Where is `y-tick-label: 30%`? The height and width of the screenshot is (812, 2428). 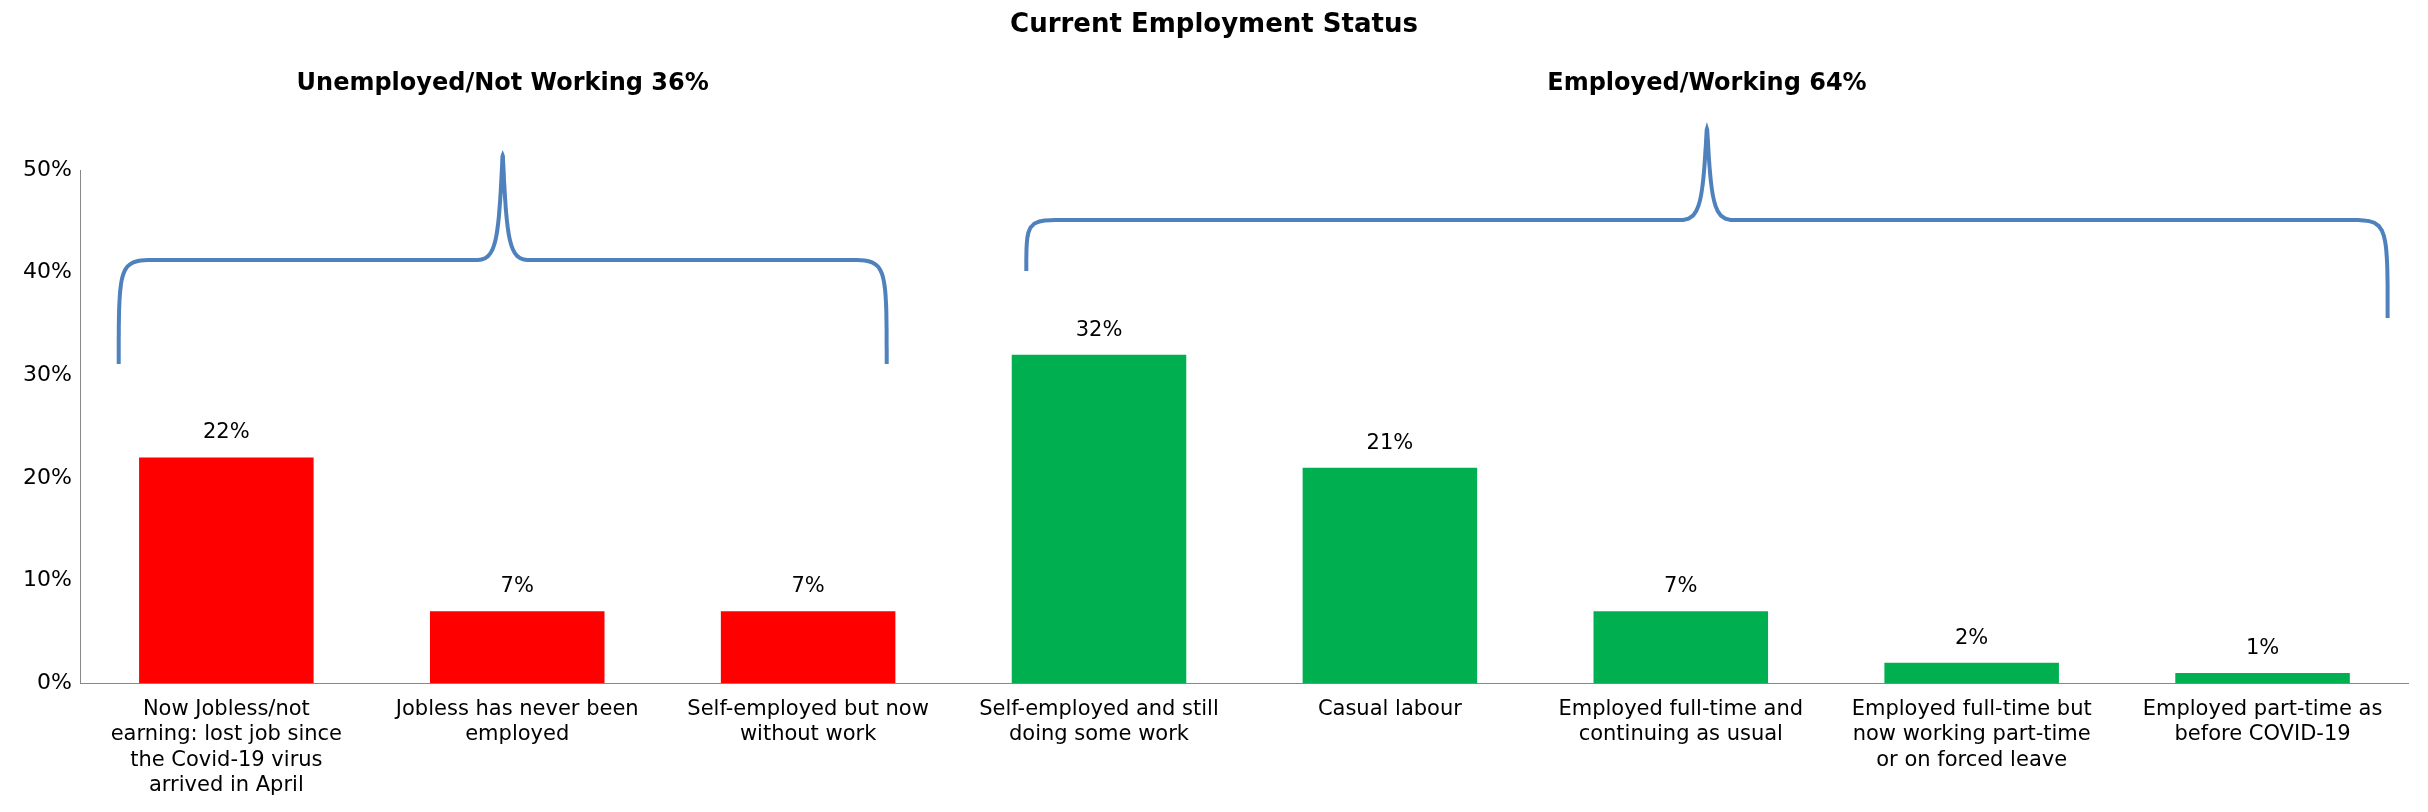 y-tick-label: 30% is located at coordinates (47, 373).